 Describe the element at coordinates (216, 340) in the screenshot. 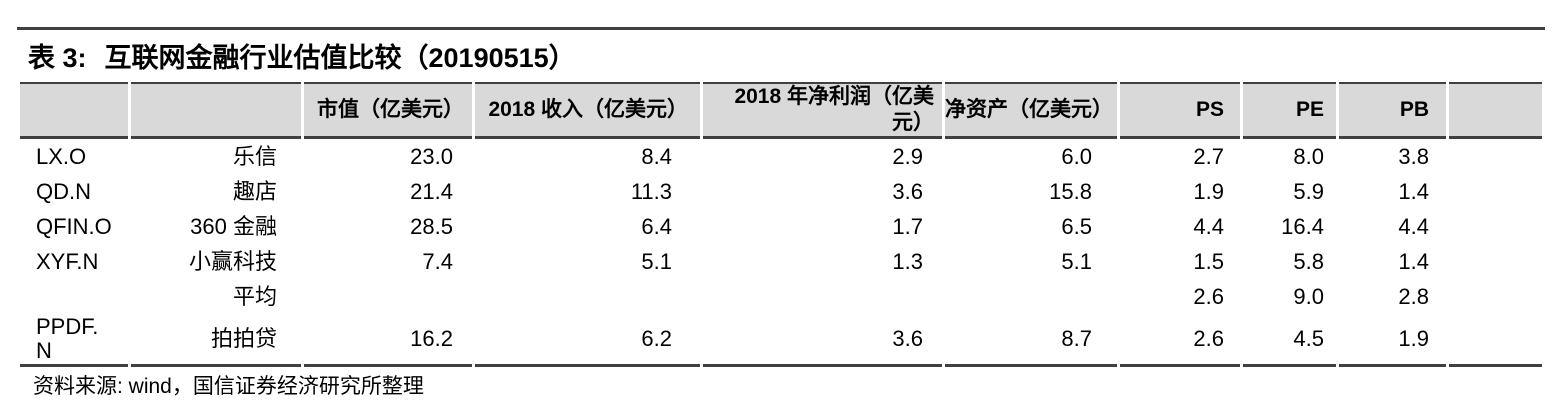

I see `cell-company-name: 拍拍贷` at that location.